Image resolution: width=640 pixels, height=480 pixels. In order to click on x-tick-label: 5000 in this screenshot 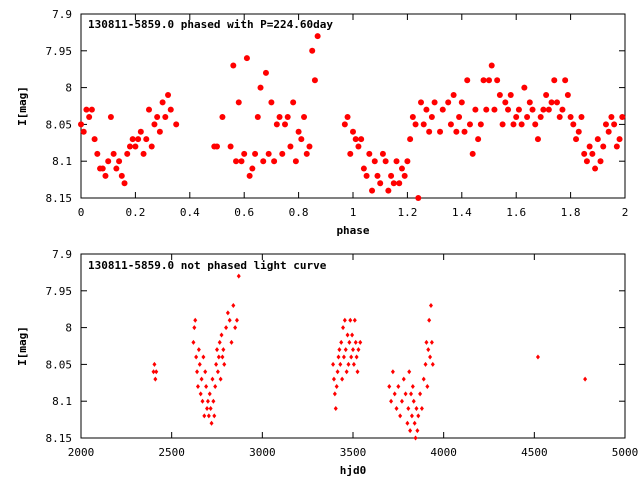, I will do `click(625, 452)`.